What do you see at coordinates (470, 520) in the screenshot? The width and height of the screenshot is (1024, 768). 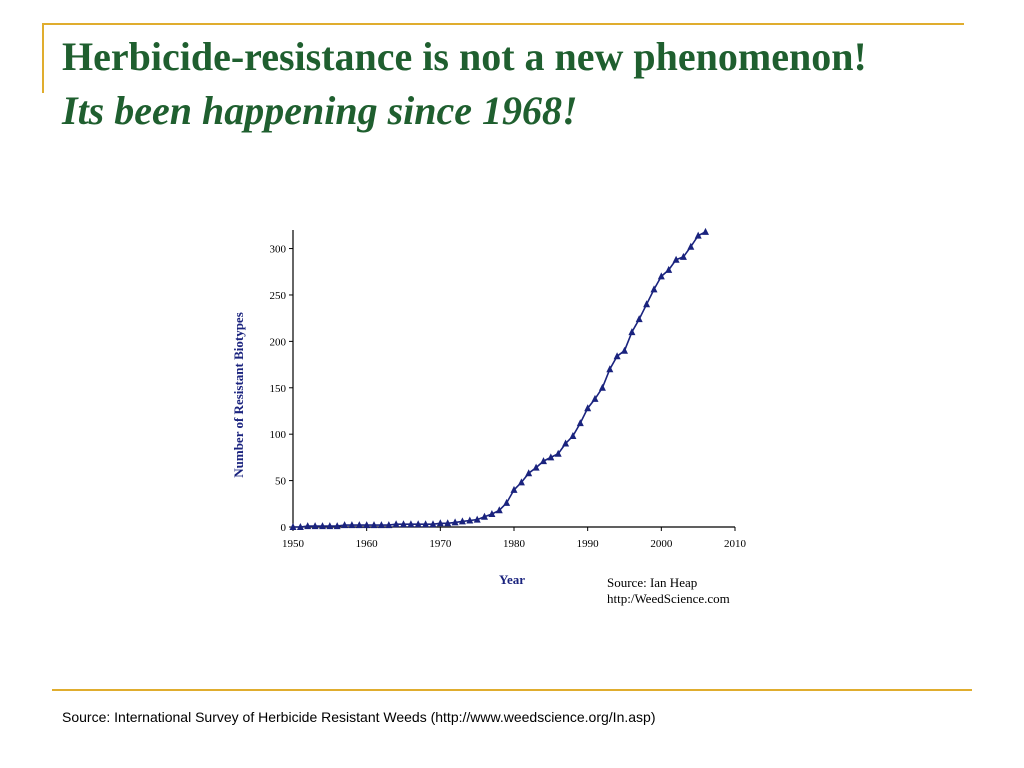 I see `data-point-1974` at bounding box center [470, 520].